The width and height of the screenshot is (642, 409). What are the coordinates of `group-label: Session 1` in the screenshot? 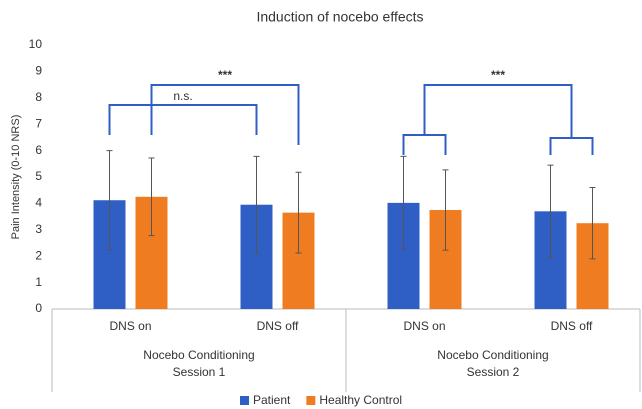 It's located at (199, 372).